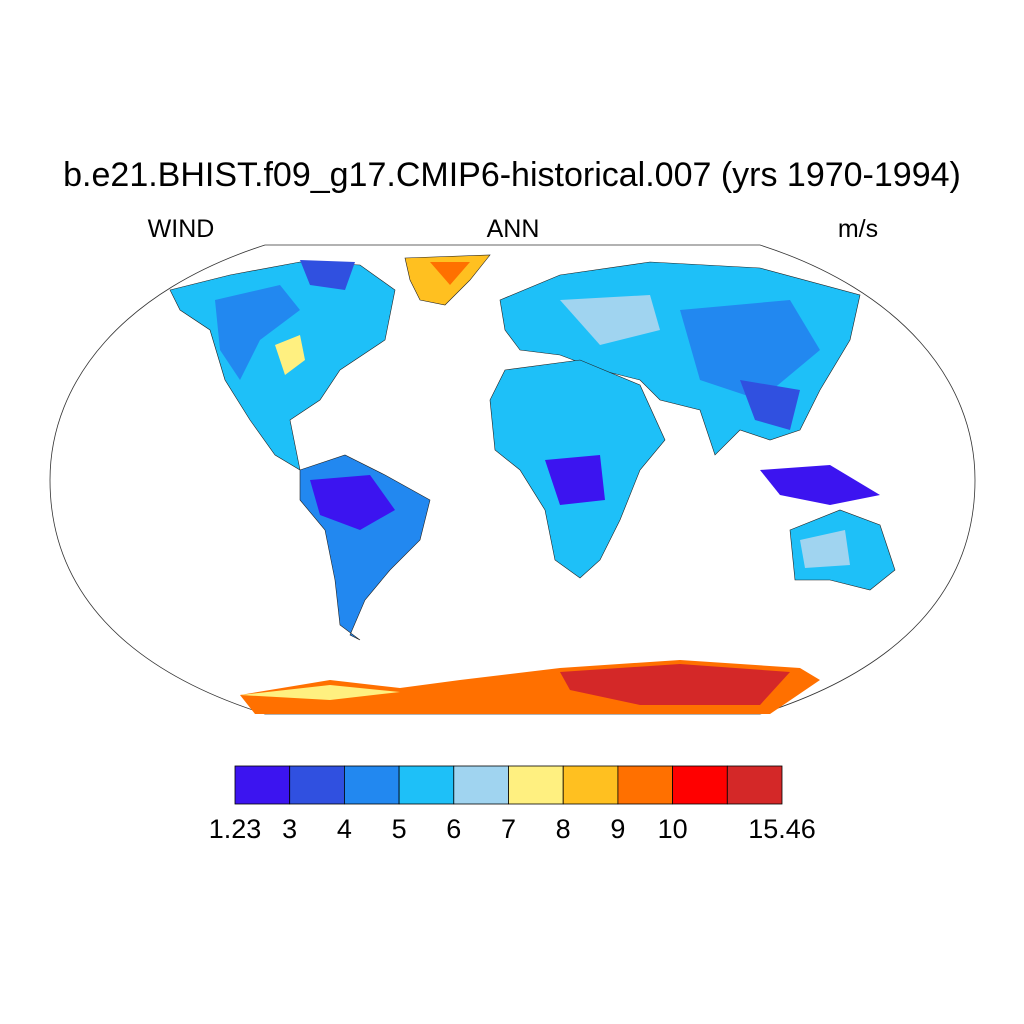 Image resolution: width=1024 pixels, height=1024 pixels. Describe the element at coordinates (825, 549) in the screenshot. I see `australia-patch` at that location.